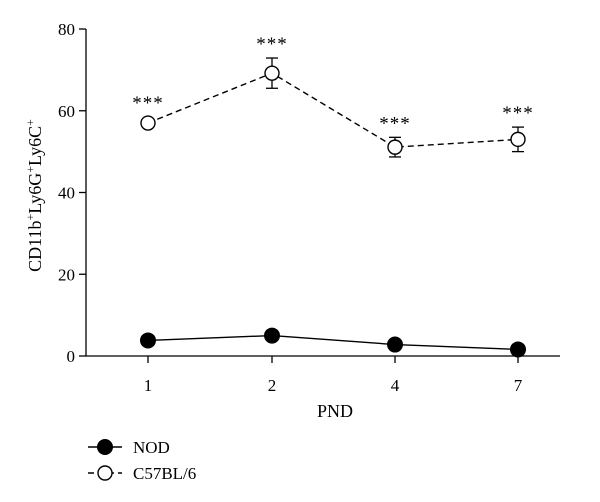  I want to click on legend-label: NOD, so click(151, 447).